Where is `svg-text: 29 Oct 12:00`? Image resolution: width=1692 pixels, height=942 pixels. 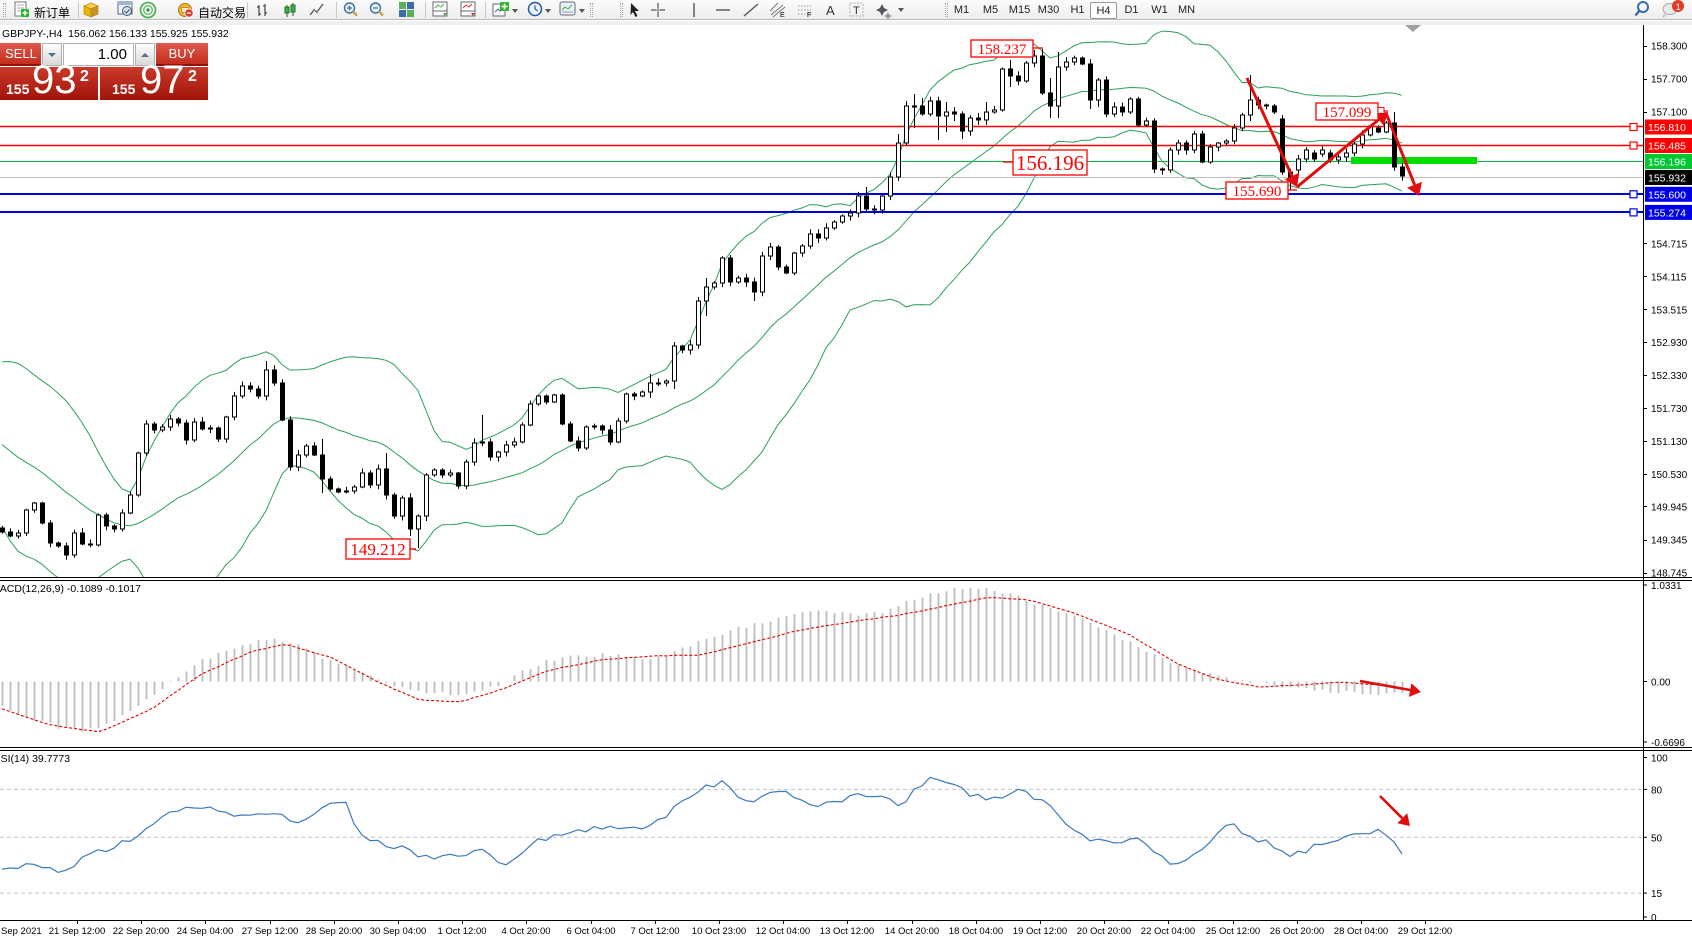 svg-text: 29 Oct 12:00 is located at coordinates (1425, 931).